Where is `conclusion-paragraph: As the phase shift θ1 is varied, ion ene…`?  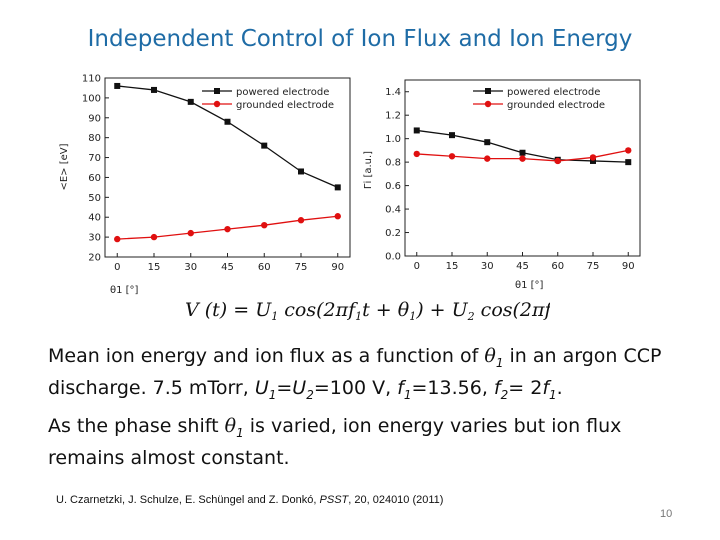 conclusion-paragraph: As the phase shift θ1 is varied, ion ene… is located at coordinates (335, 442).